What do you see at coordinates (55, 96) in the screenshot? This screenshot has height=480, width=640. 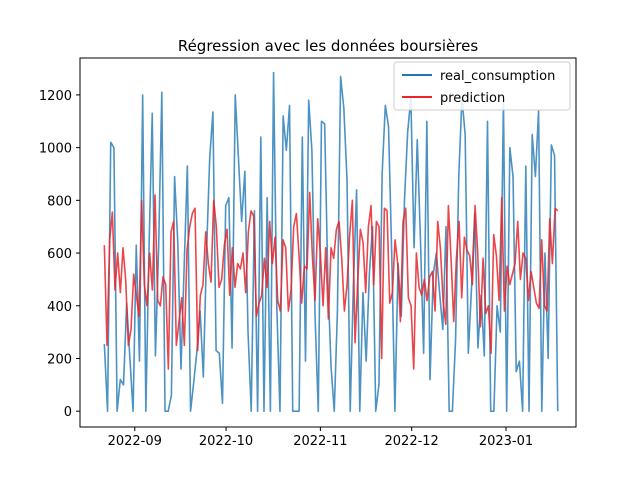 I see `y-tick-label: 1200` at bounding box center [55, 96].